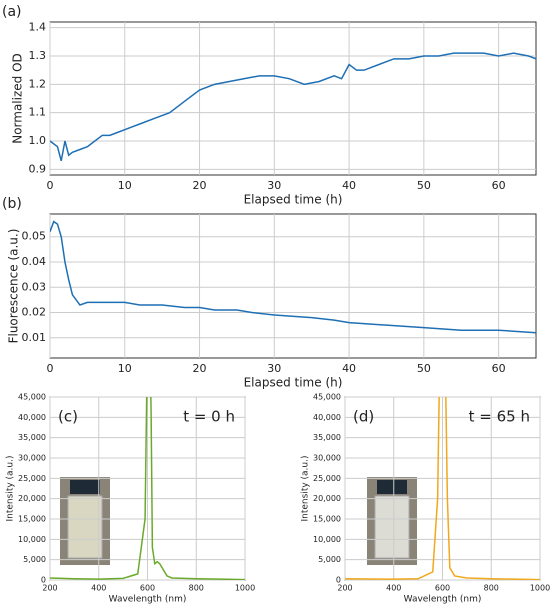 This screenshot has height=610, width=550. Describe the element at coordinates (34, 286) in the screenshot. I see `y-tick-label: 0.03` at that location.